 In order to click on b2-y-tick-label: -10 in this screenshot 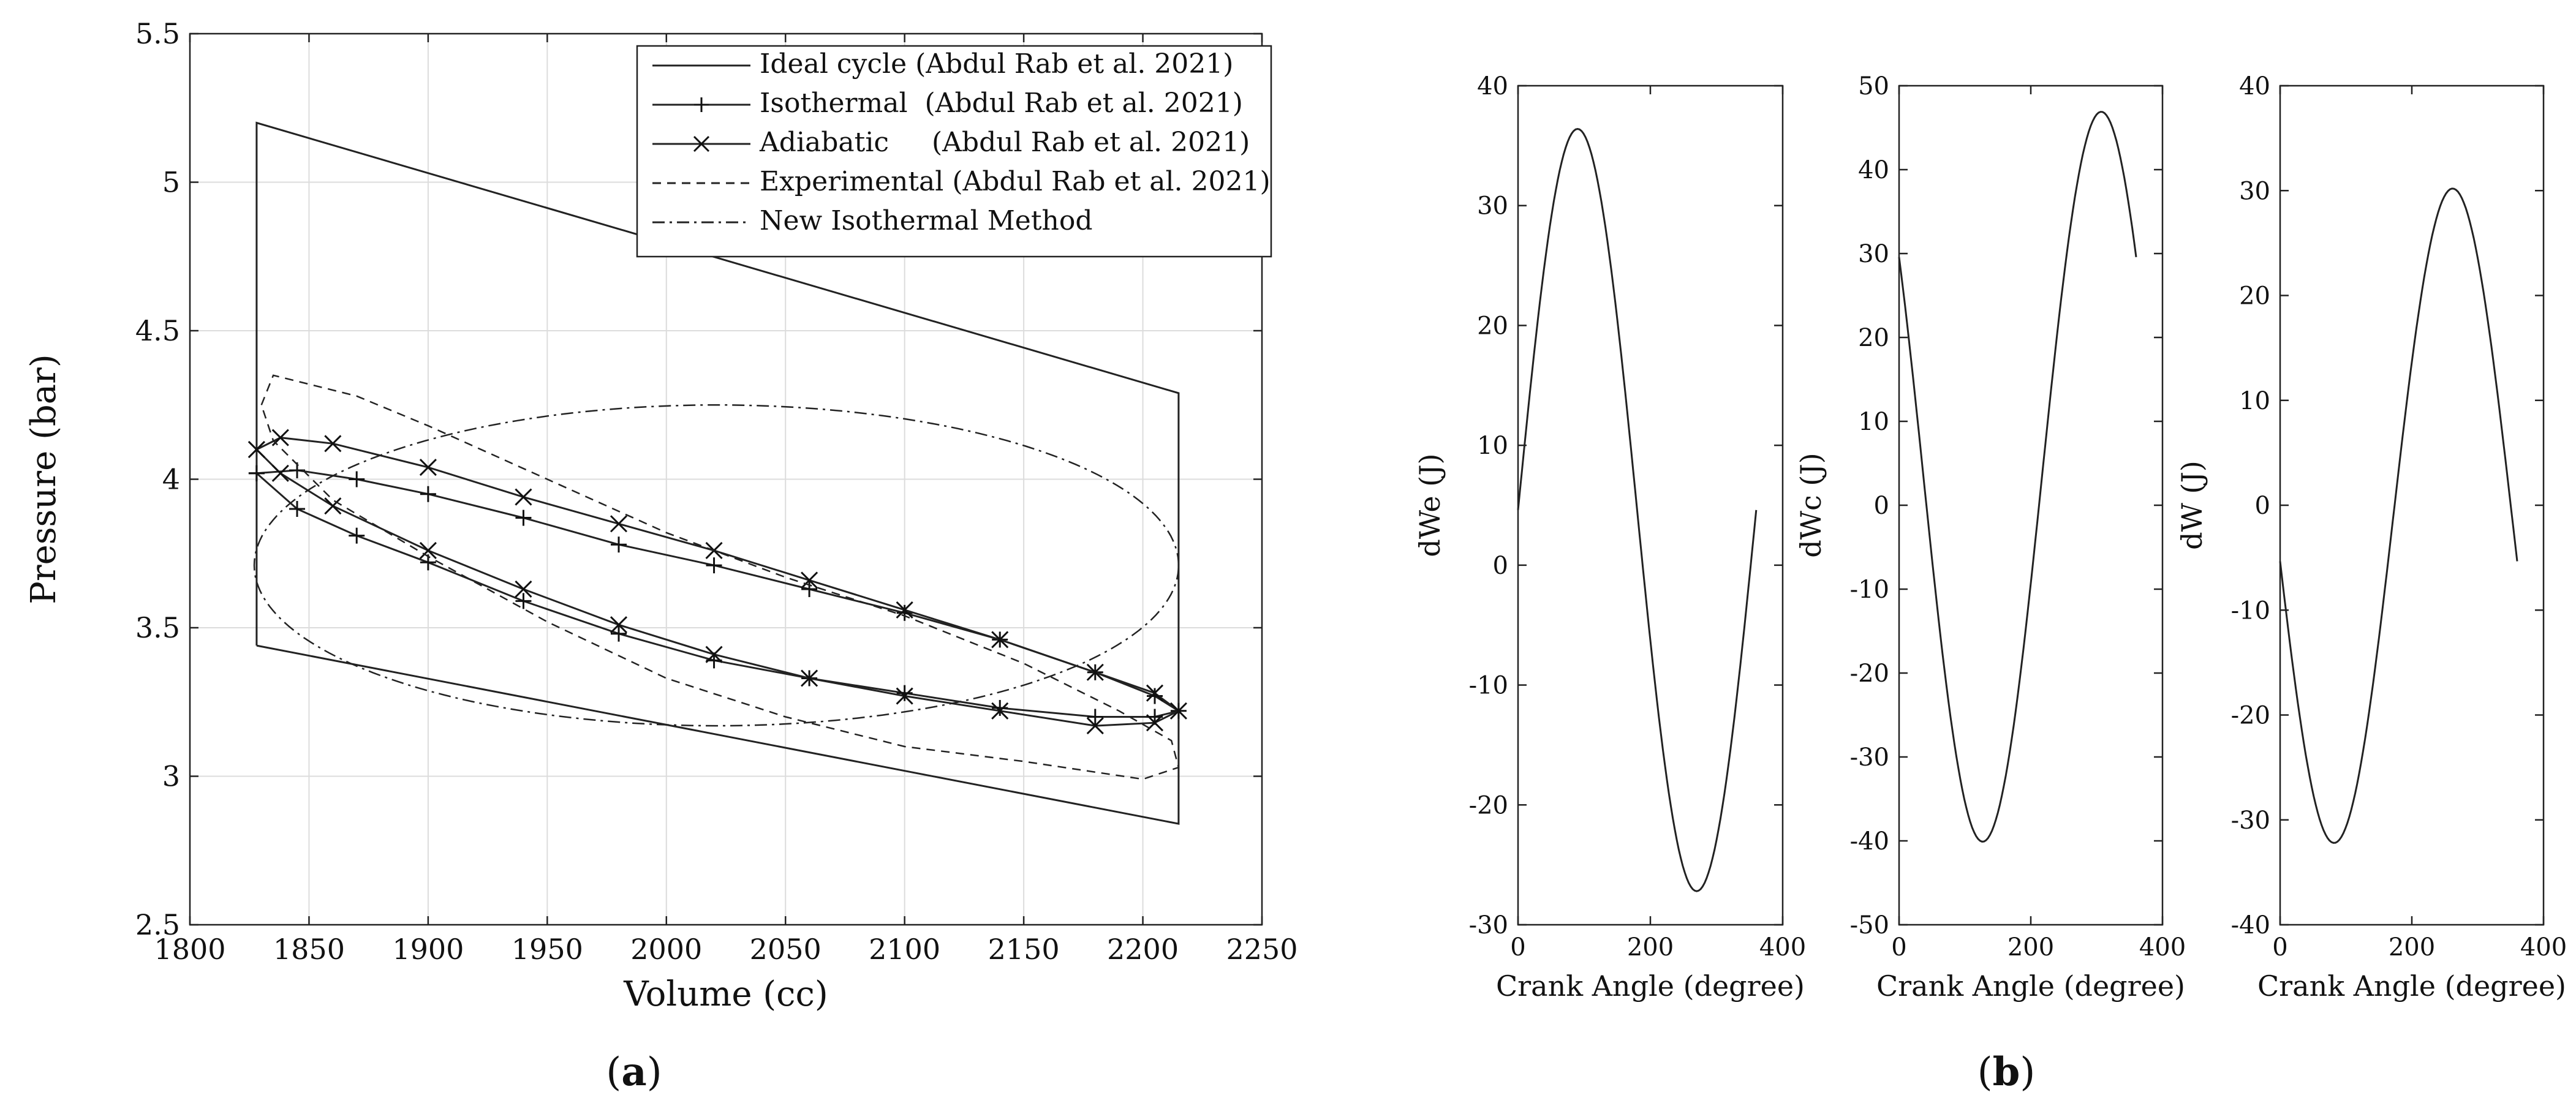, I will do `click(1869, 590)`.